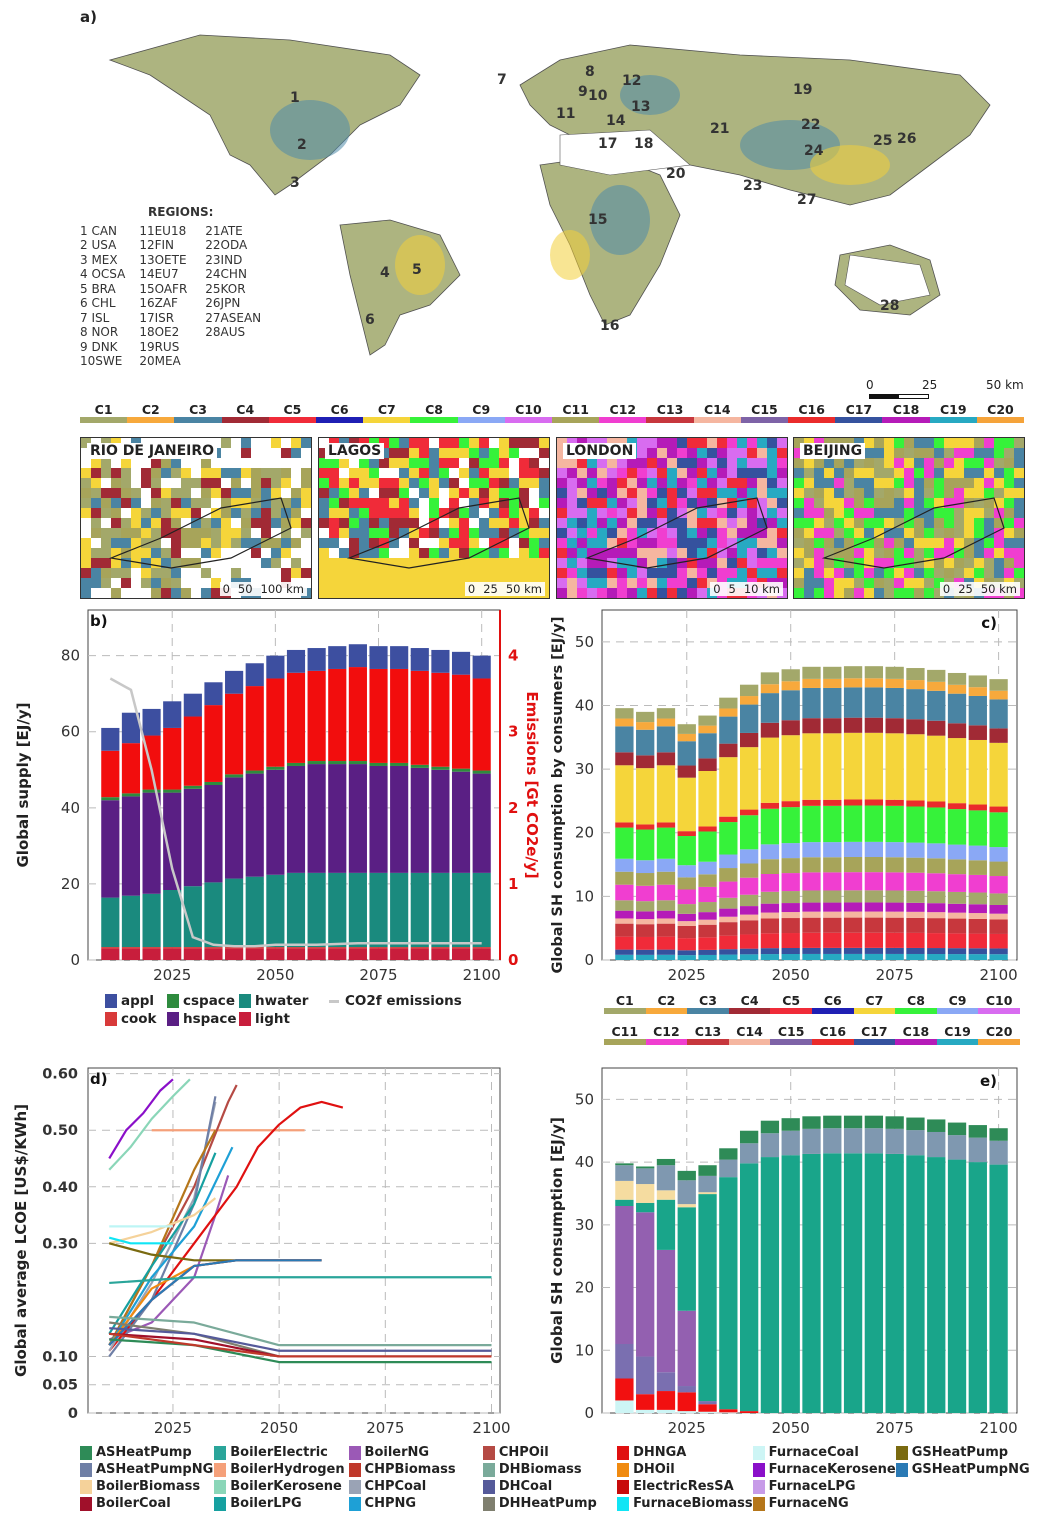 Image resolution: width=1042 pixels, height=1536 pixels. Describe the element at coordinates (281, 1469) in the screenshot. I see `legend-item: BoilerHydrogen` at that location.